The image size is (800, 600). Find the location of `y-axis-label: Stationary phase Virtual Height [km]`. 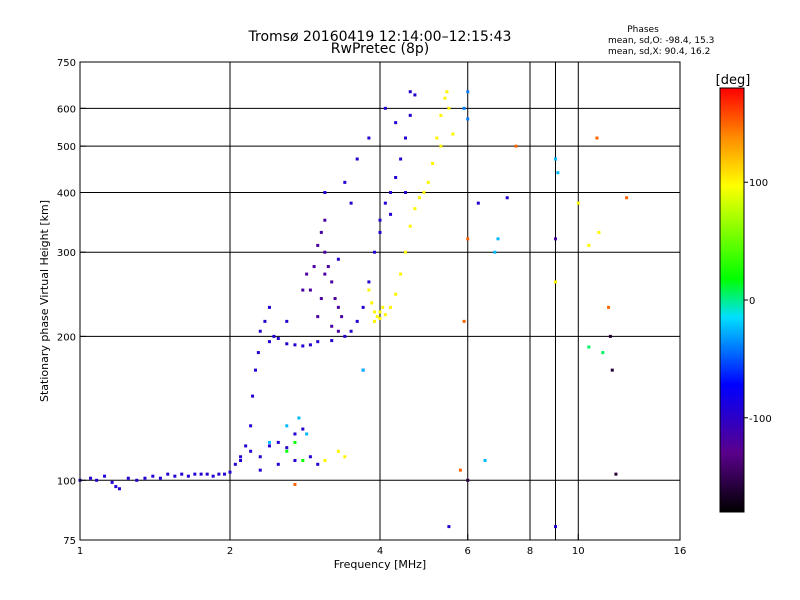

y-axis-label: Stationary phase Virtual Height [km] is located at coordinates (44, 301).